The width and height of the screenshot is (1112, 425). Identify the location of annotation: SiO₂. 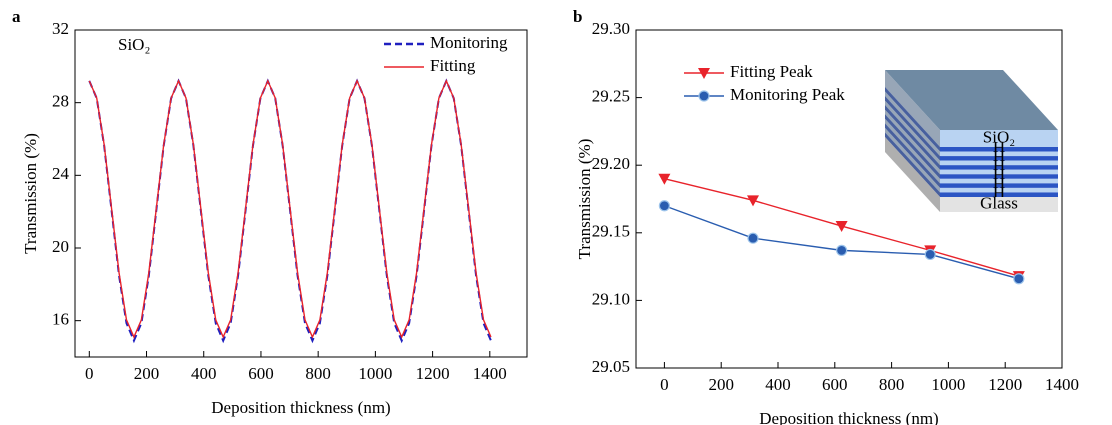
(134, 44).